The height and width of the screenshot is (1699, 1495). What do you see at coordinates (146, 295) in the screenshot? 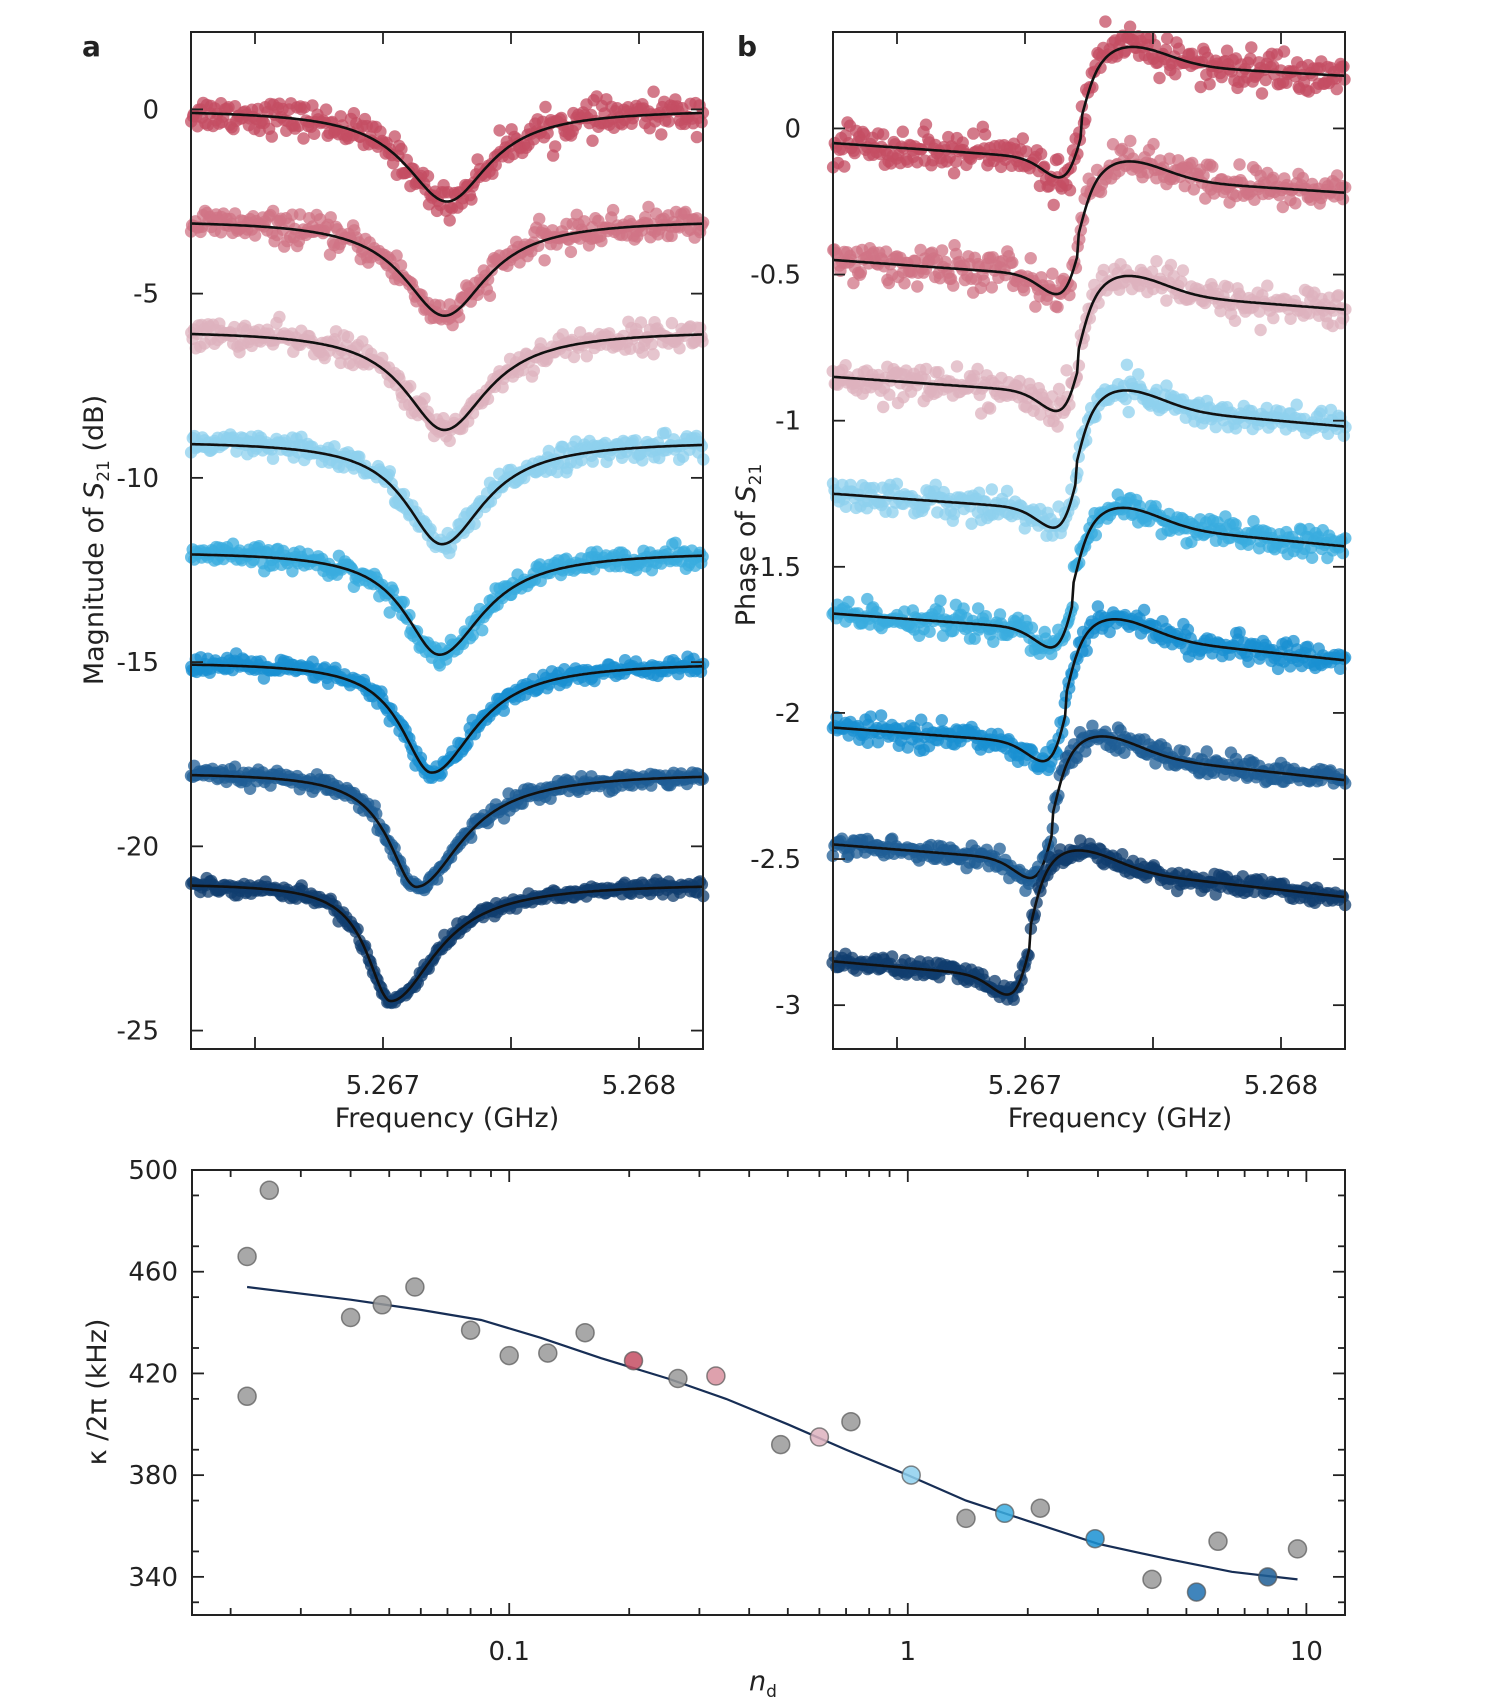
I see `panel-a-ytick-label: -5` at bounding box center [146, 295].